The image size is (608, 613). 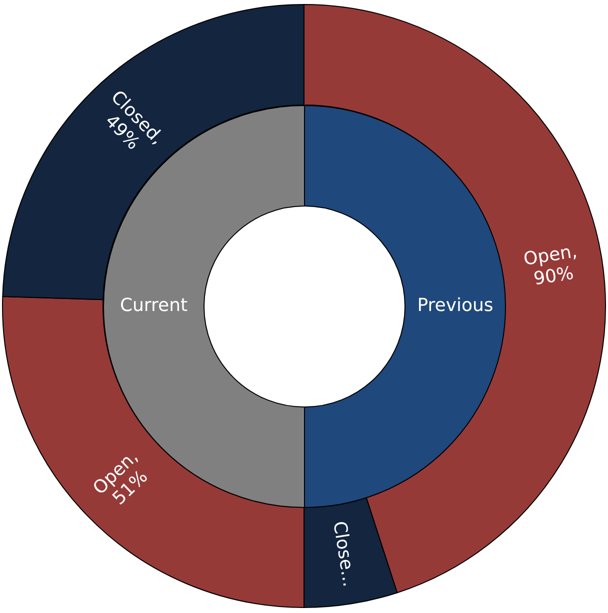 What do you see at coordinates (153, 305) in the screenshot?
I see `slice-label: Current` at bounding box center [153, 305].